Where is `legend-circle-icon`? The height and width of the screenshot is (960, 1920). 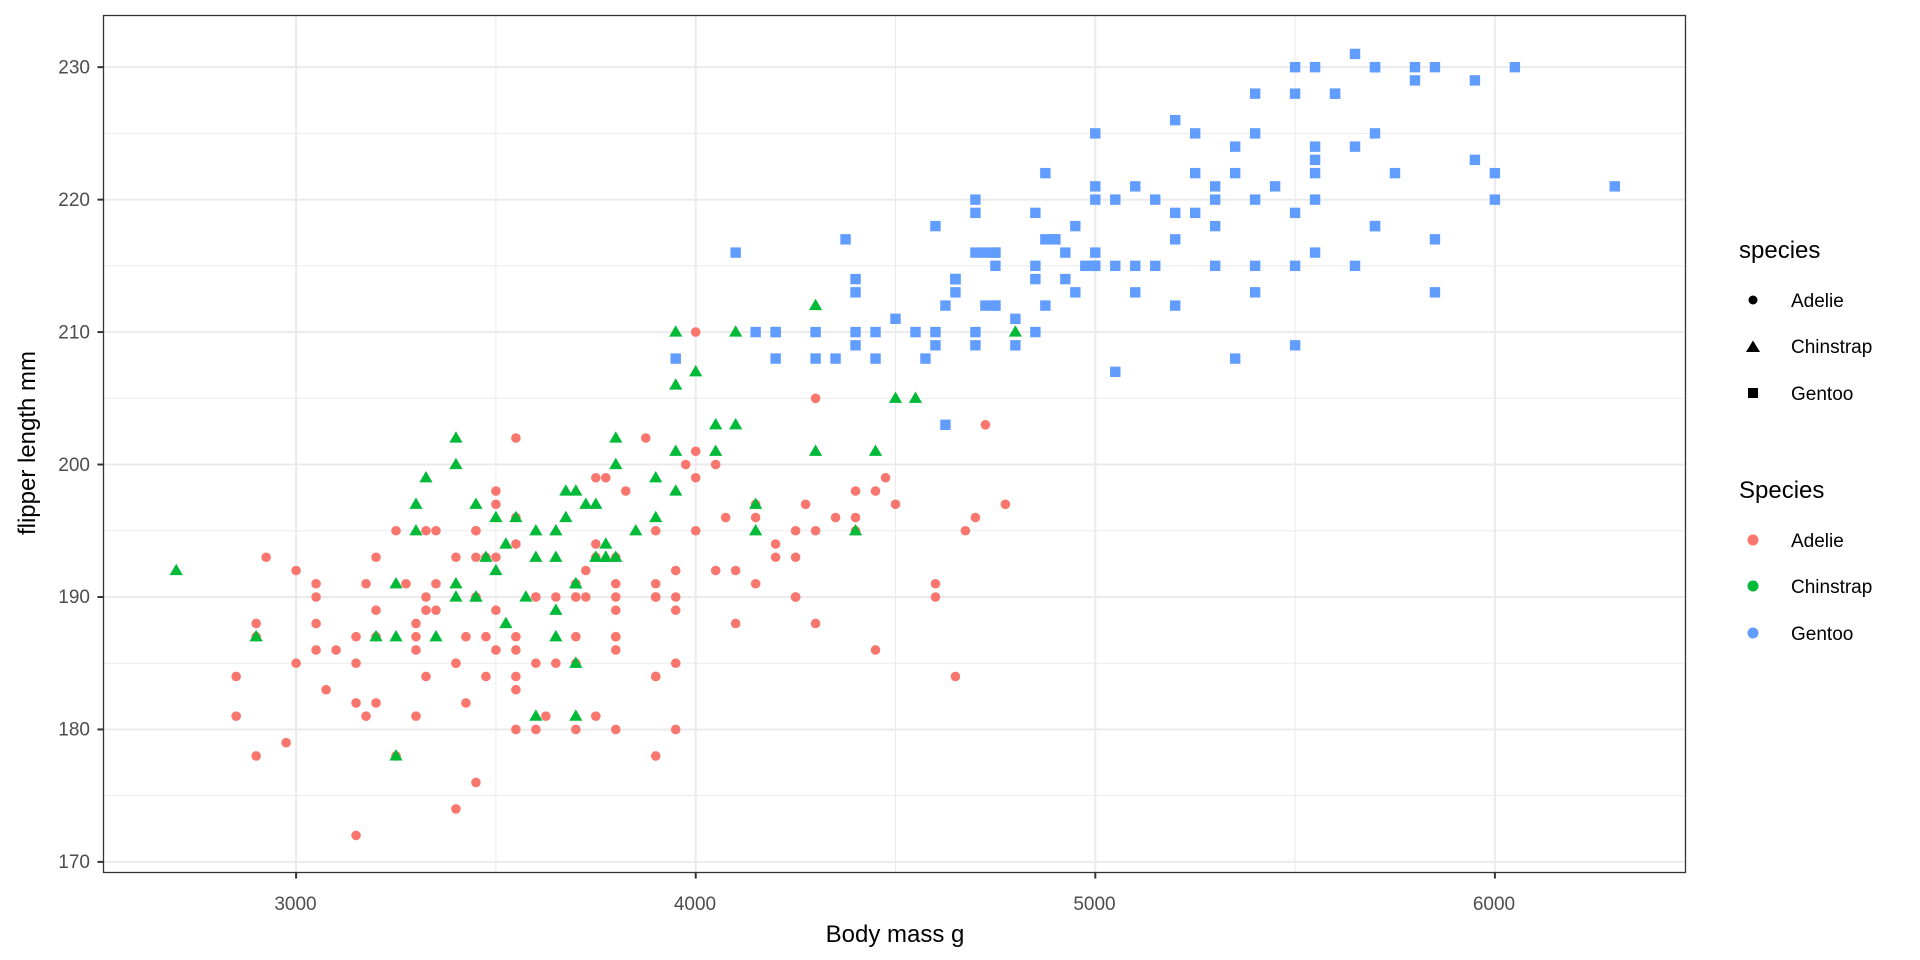
legend-circle-icon is located at coordinates (1753, 300).